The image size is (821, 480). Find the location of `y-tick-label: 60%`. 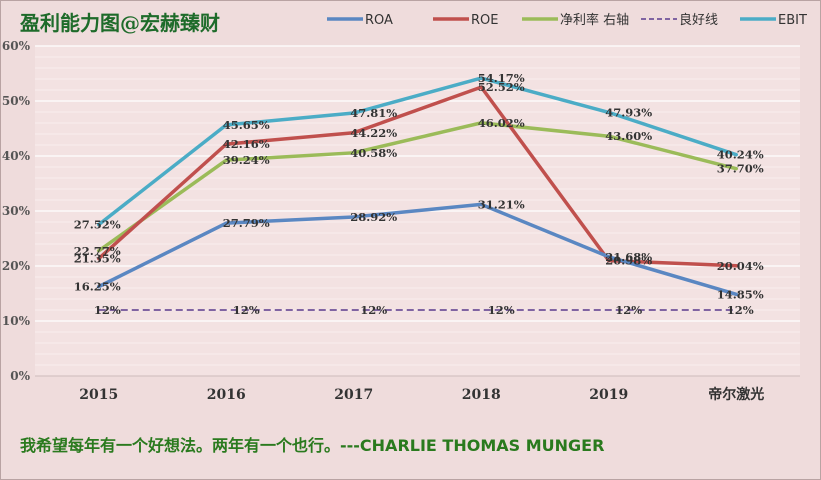

y-tick-label: 60% is located at coordinates (16, 46).